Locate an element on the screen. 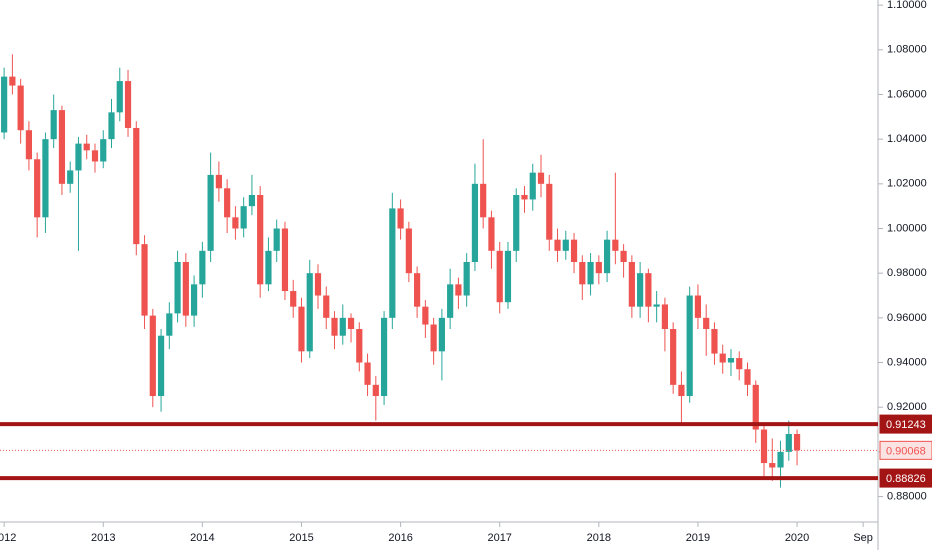 This screenshot has width=932, height=550. x-tick-label: 2015 is located at coordinates (301, 538).